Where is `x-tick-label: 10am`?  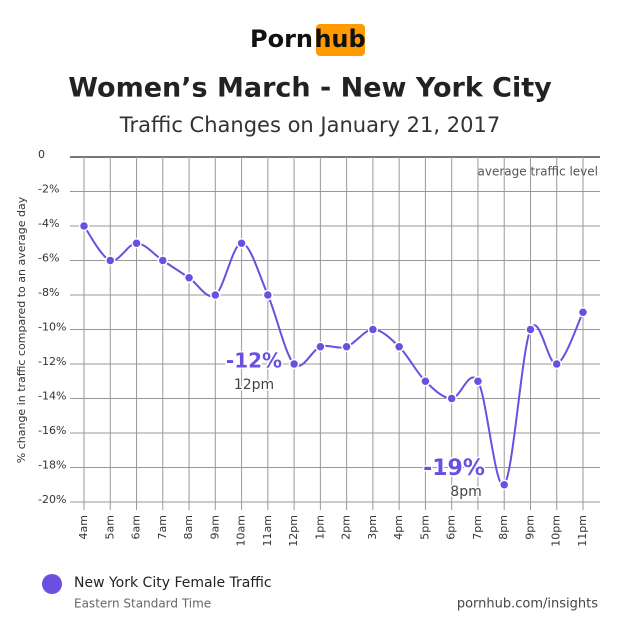 x-tick-label: 10am is located at coordinates (241, 530).